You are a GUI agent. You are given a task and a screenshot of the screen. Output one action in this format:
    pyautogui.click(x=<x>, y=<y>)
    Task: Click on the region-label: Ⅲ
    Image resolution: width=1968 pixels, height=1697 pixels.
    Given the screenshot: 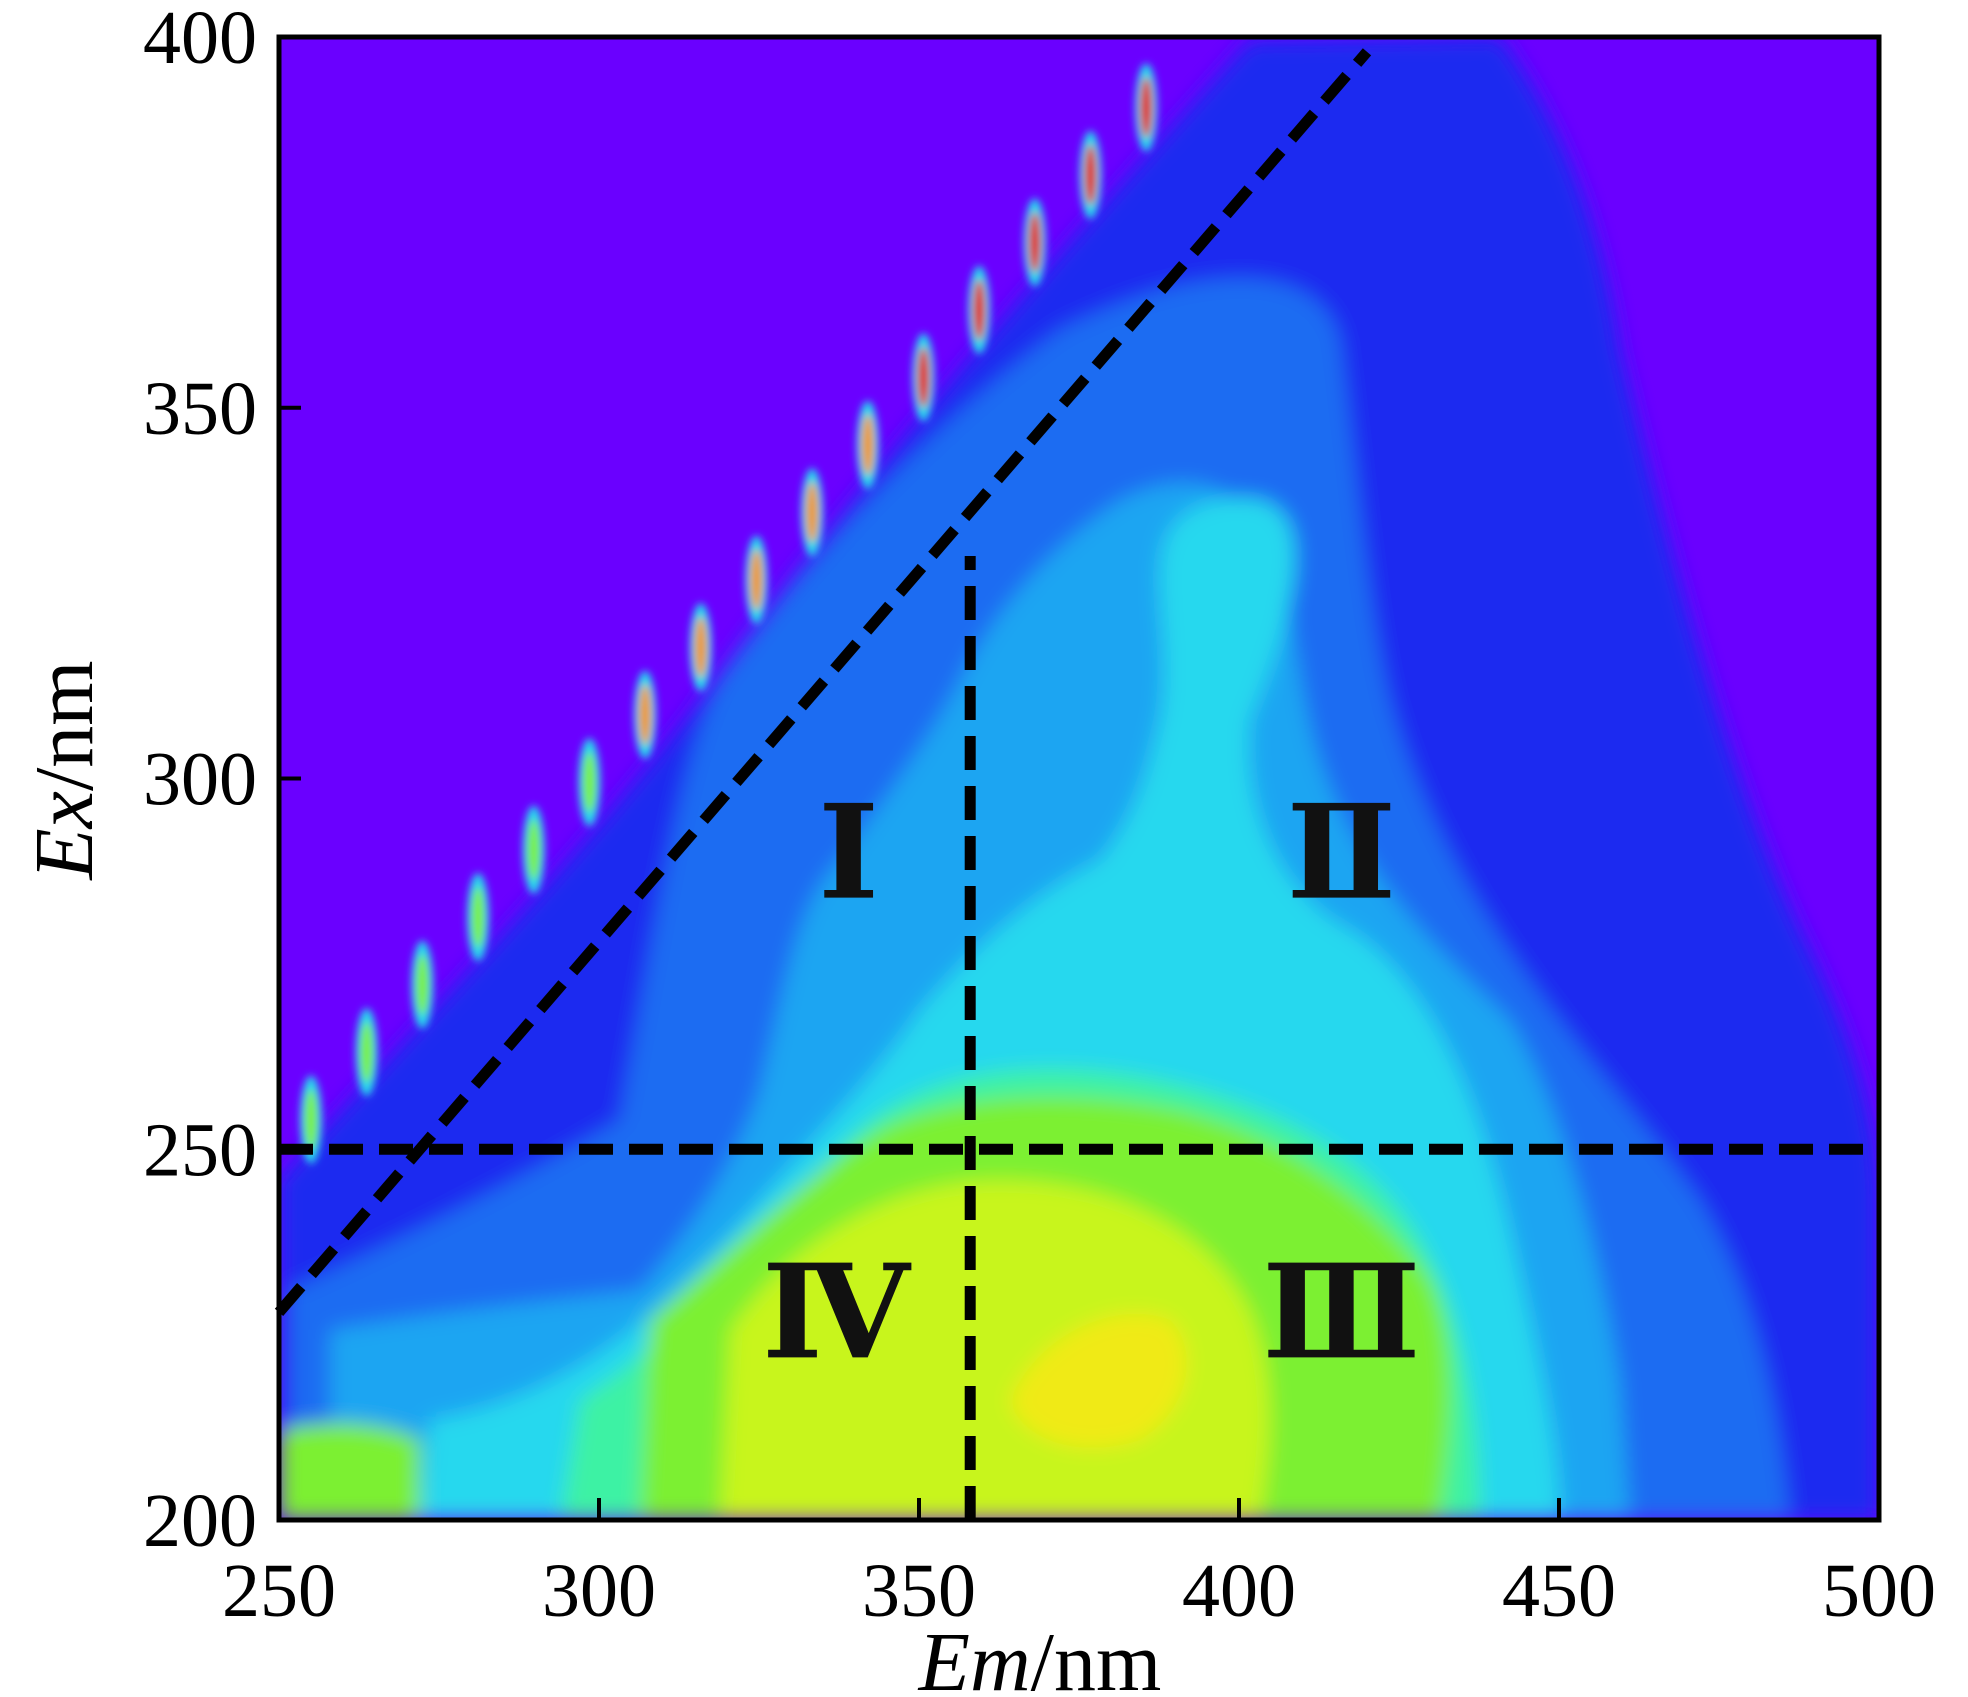 What is the action you would take?
    pyautogui.click(x=1341, y=1314)
    